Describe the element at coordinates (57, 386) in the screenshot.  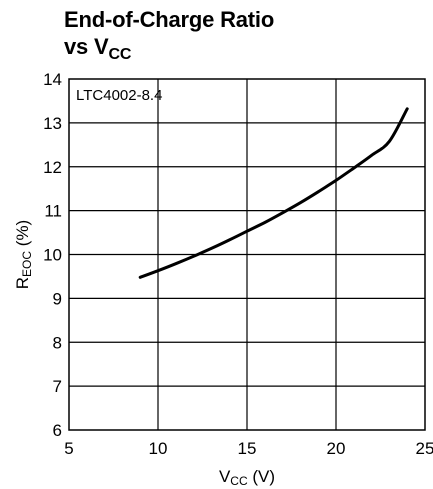
I see `y-tick-label: 7` at that location.